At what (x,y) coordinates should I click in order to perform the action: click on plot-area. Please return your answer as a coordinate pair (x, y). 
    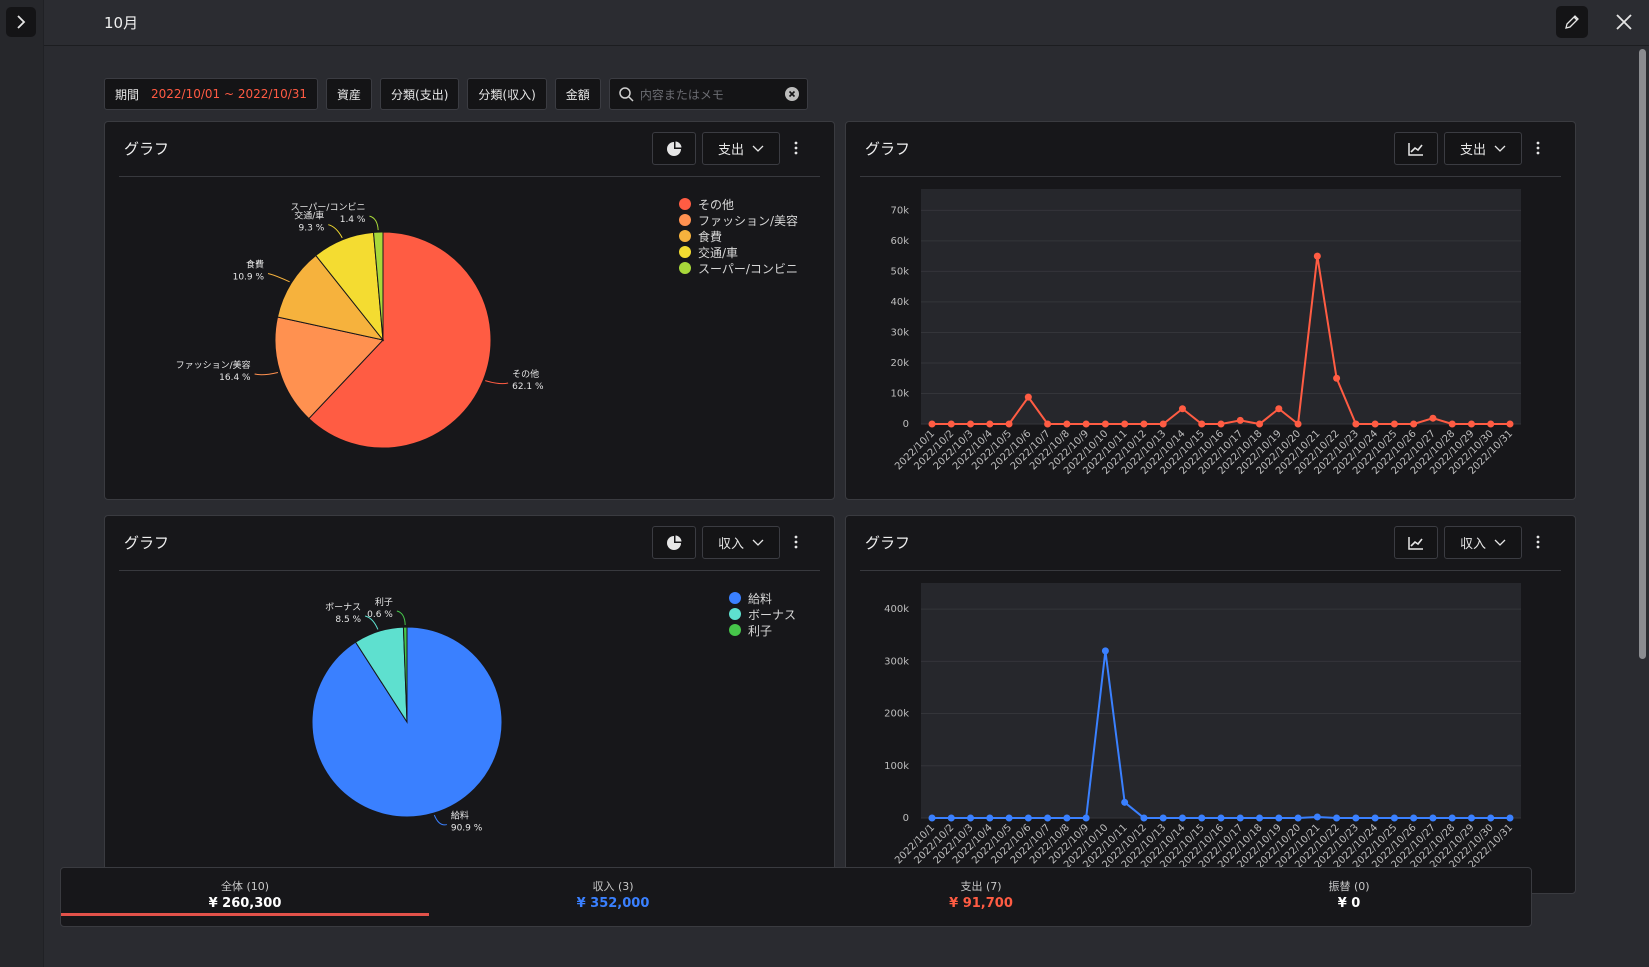
    Looking at the image, I should click on (1221, 306).